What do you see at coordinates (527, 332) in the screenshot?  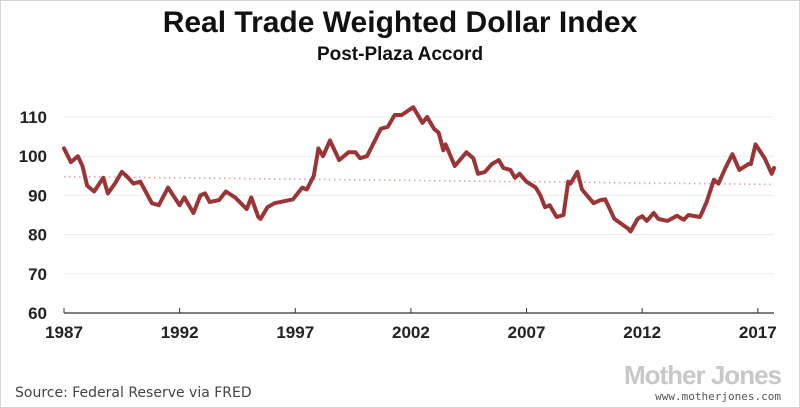 I see `x-tick-label: 2007` at bounding box center [527, 332].